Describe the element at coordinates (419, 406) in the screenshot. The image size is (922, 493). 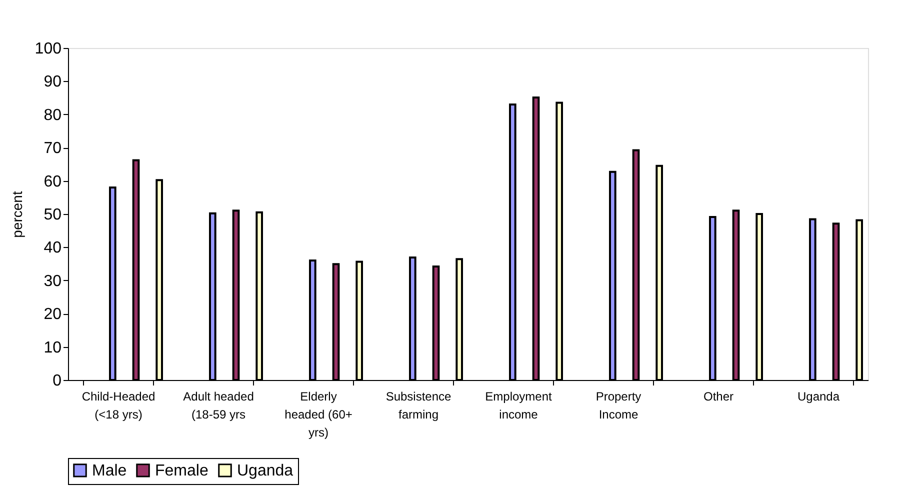
I see `x-tick-label: Subsistence farming` at that location.